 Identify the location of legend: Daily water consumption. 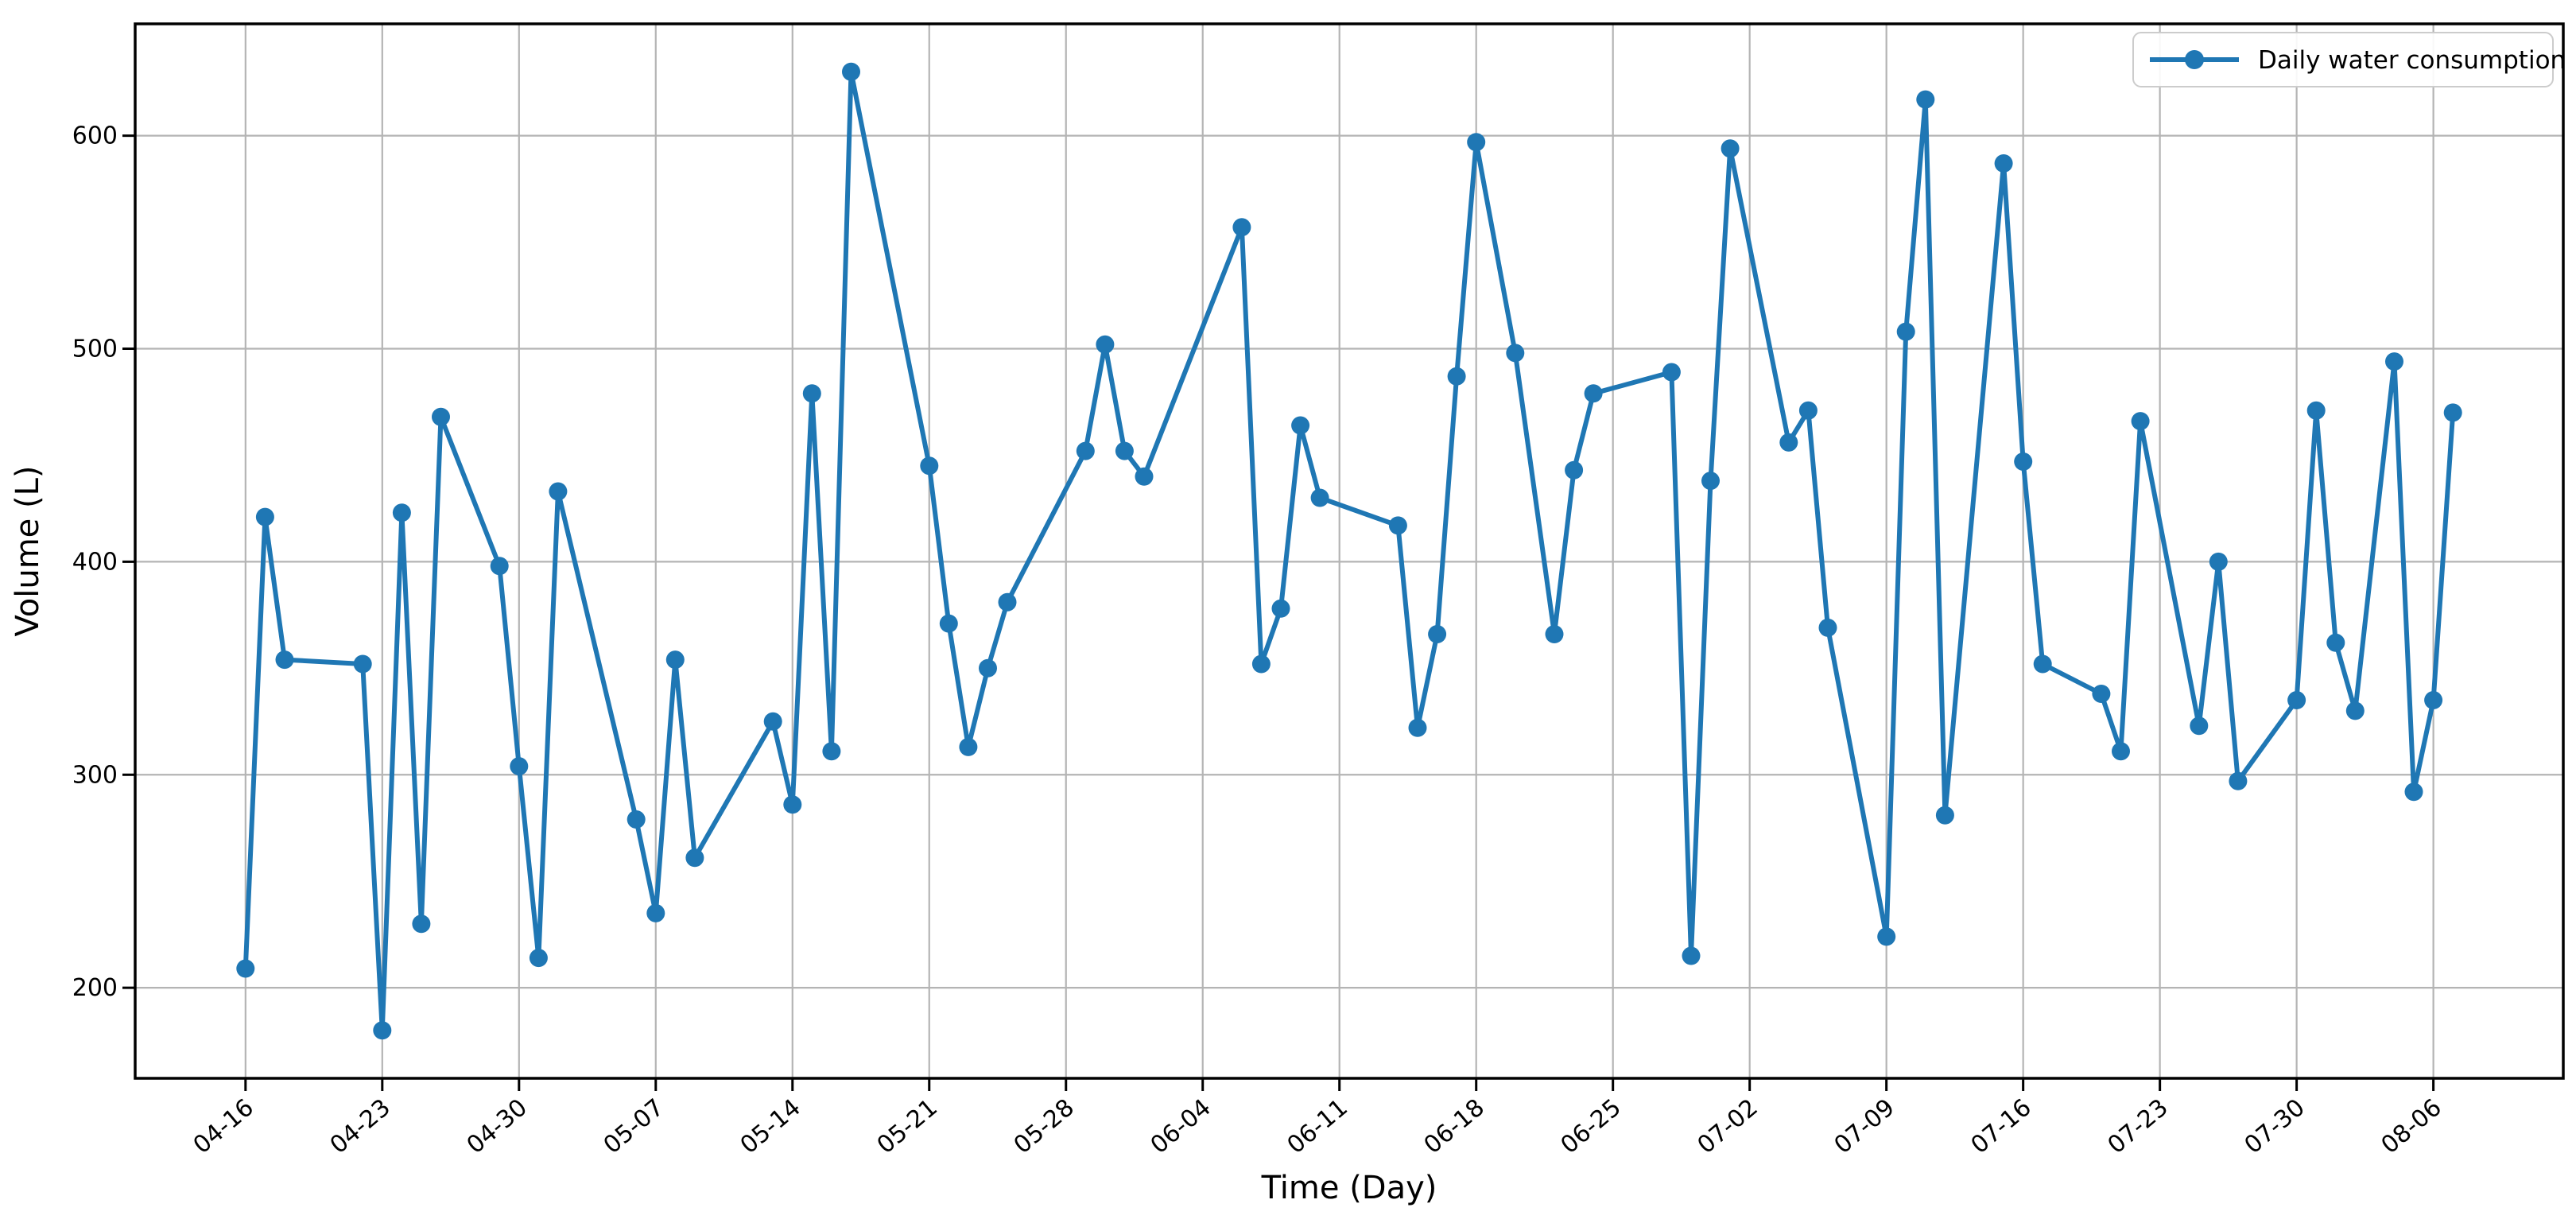
(2349, 59).